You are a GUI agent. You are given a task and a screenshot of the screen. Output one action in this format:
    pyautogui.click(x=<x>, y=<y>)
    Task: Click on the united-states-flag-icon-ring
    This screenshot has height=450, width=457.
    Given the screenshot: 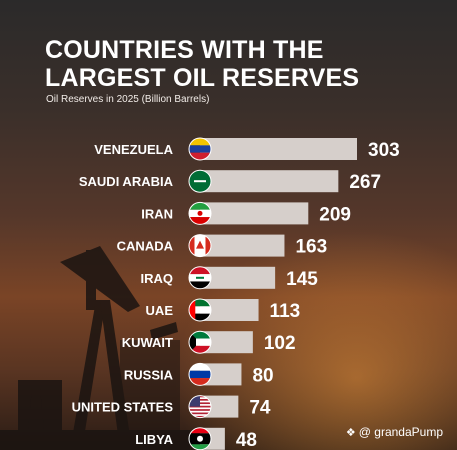 What is the action you would take?
    pyautogui.click(x=200, y=407)
    